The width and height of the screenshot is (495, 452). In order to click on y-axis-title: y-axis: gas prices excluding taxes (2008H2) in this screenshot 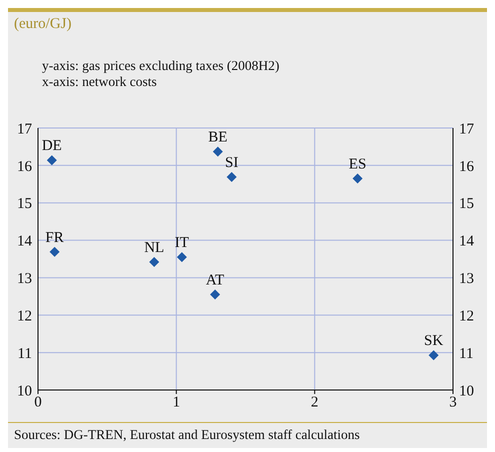, I will do `click(161, 66)`.